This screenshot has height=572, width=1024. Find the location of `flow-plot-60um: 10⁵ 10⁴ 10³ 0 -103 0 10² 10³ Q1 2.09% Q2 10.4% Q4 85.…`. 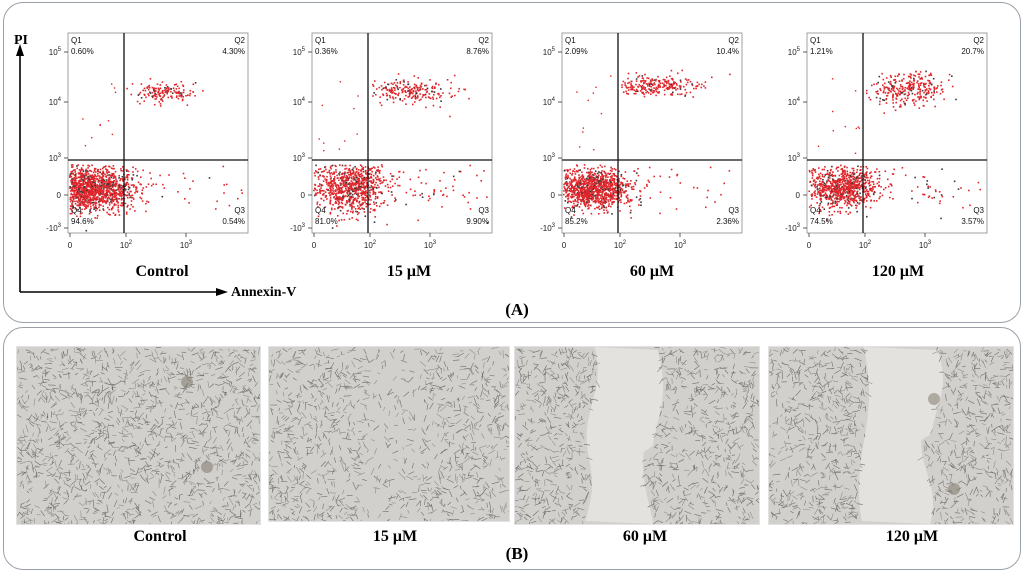

flow-plot-60um: 10⁵ 10⁴ 10³ 0 -103 0 10² 10³ Q1 2.09% Q2 10.4% Q4 85.… is located at coordinates (641, 141).